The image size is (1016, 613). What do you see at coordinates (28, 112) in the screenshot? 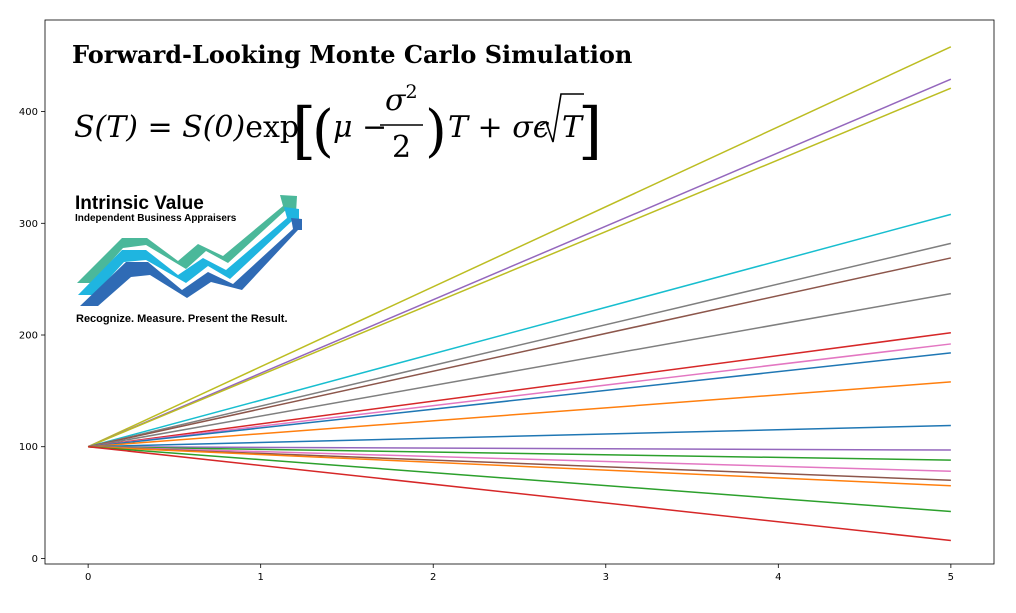
I see `y-tick-label: 400` at bounding box center [28, 112].